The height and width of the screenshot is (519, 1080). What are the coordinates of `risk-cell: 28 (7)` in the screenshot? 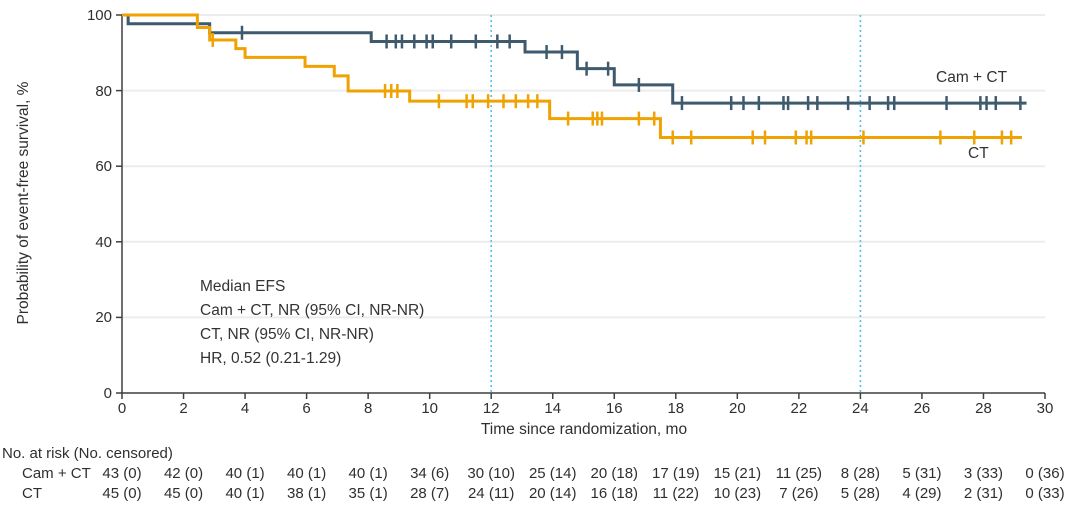 It's located at (430, 493).